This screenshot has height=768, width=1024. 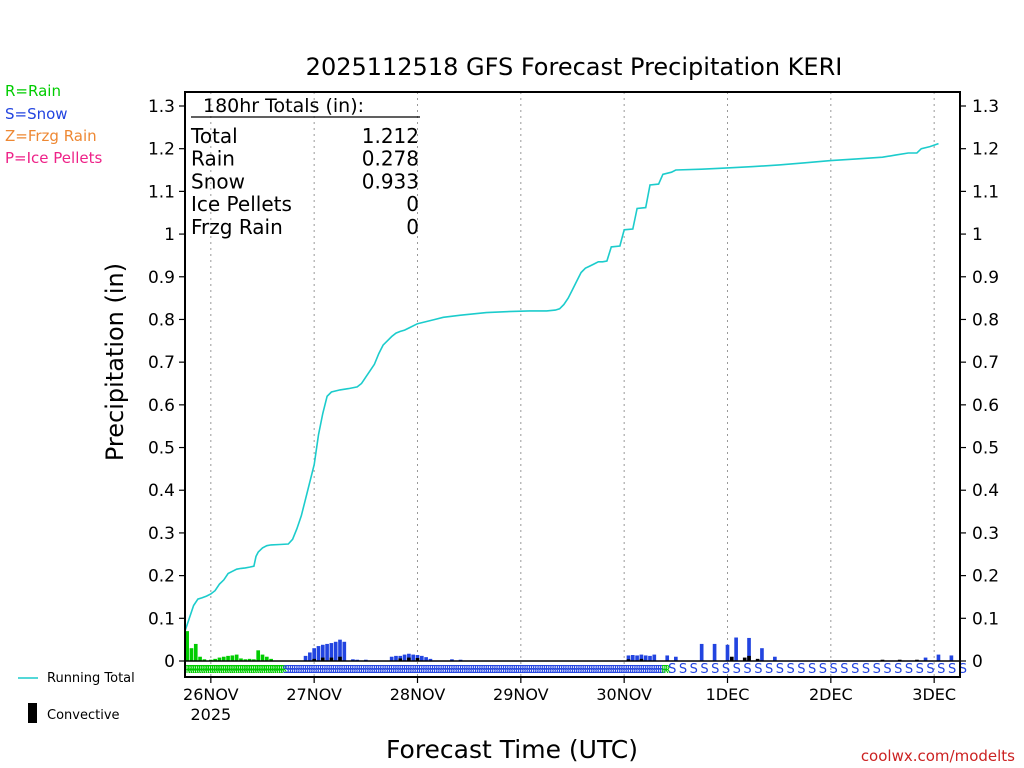 What do you see at coordinates (985, 192) in the screenshot?
I see `y-tick-label-right: 1.1` at bounding box center [985, 192].